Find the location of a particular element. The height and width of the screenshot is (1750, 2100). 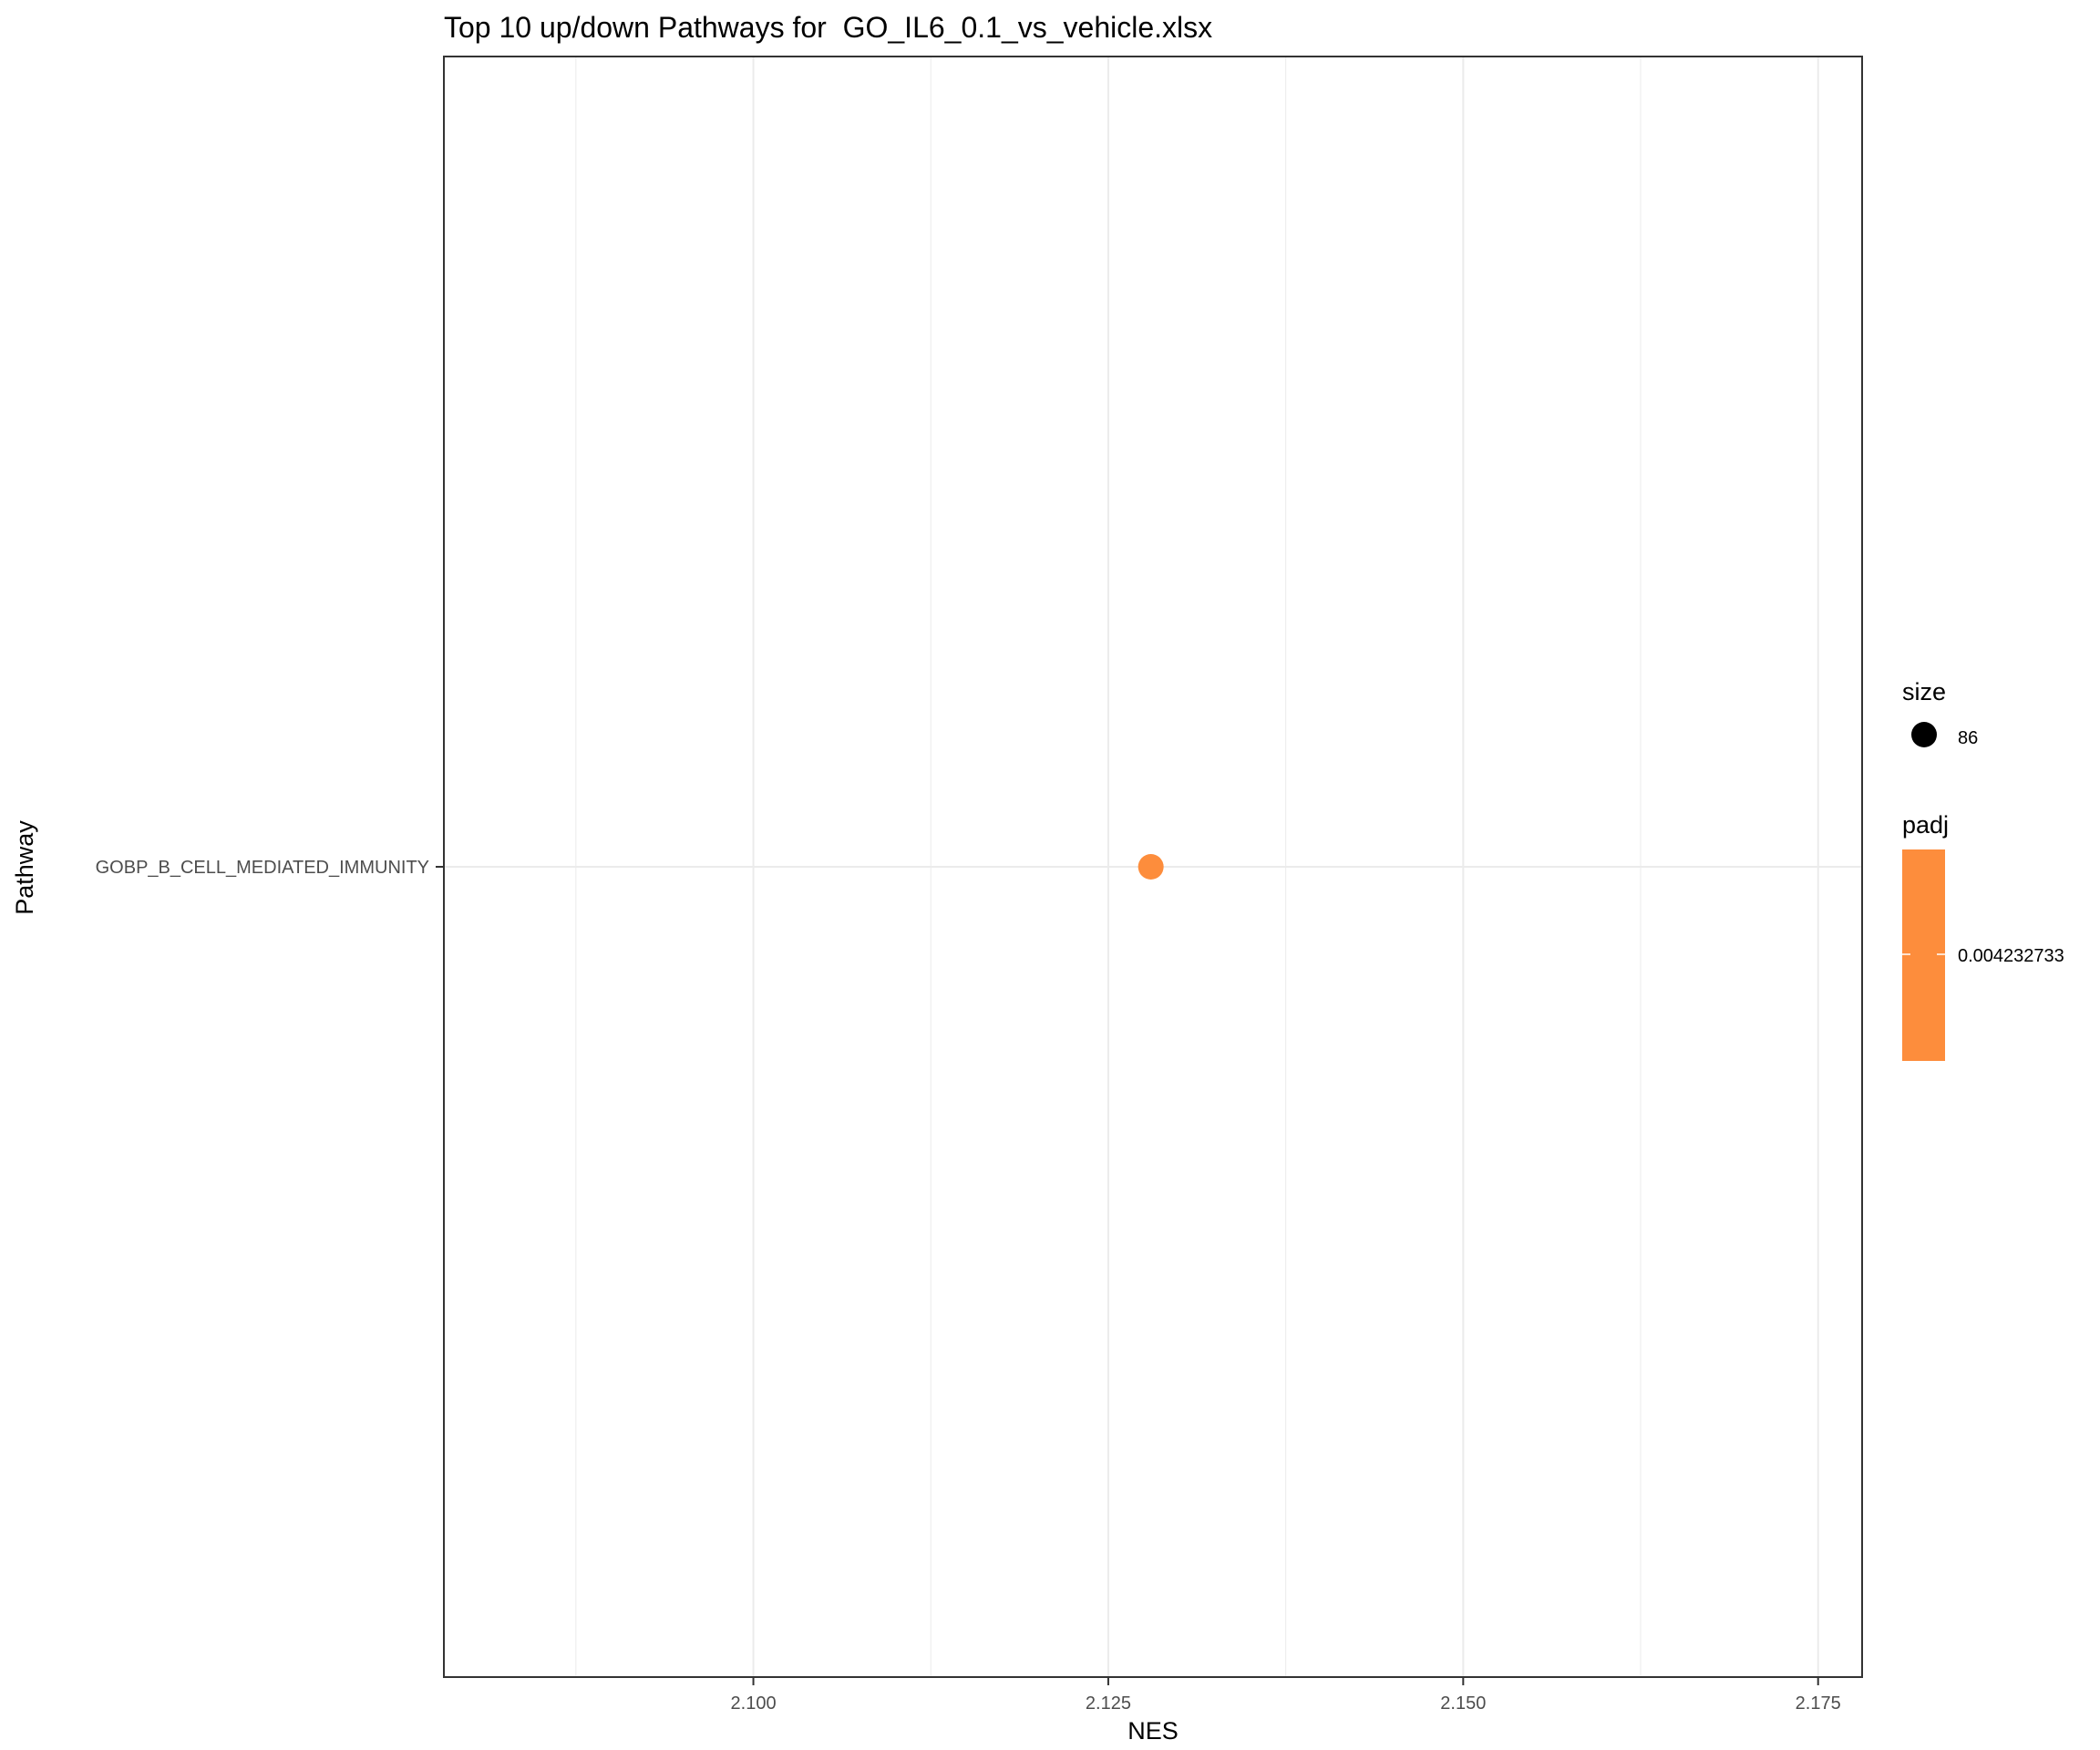

data-points is located at coordinates (1151, 867).